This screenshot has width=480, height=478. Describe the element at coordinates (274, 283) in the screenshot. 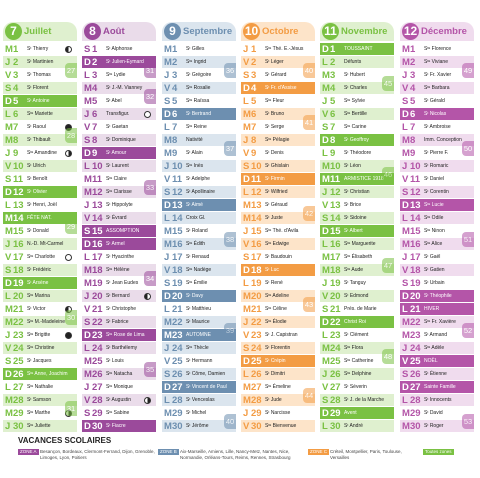

I see `saint-name: Sᵗ René` at that location.